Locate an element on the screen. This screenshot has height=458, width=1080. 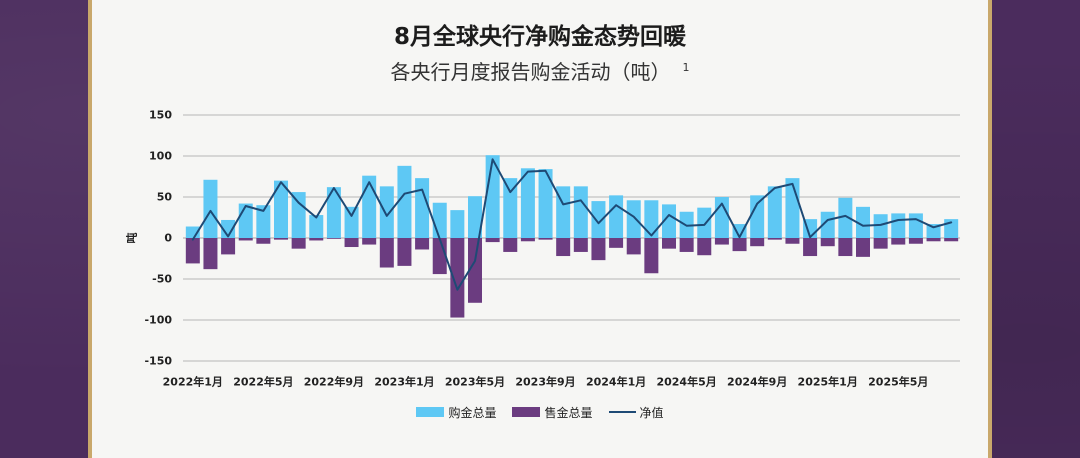
x-tick-label: 2024年1月 is located at coordinates (616, 382).